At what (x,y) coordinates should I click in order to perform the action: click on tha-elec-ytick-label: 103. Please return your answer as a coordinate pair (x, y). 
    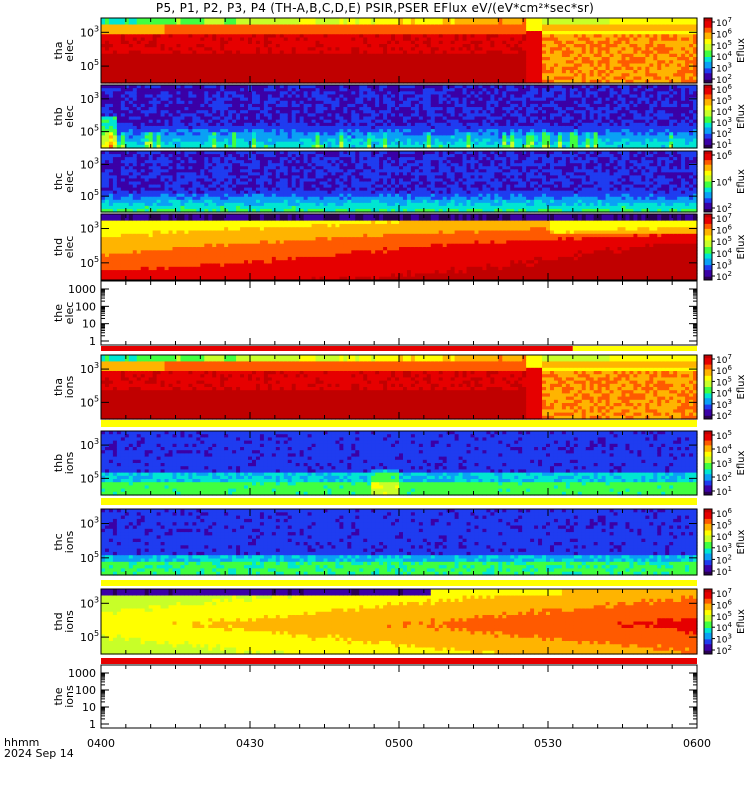
    Looking at the image, I should click on (89, 31).